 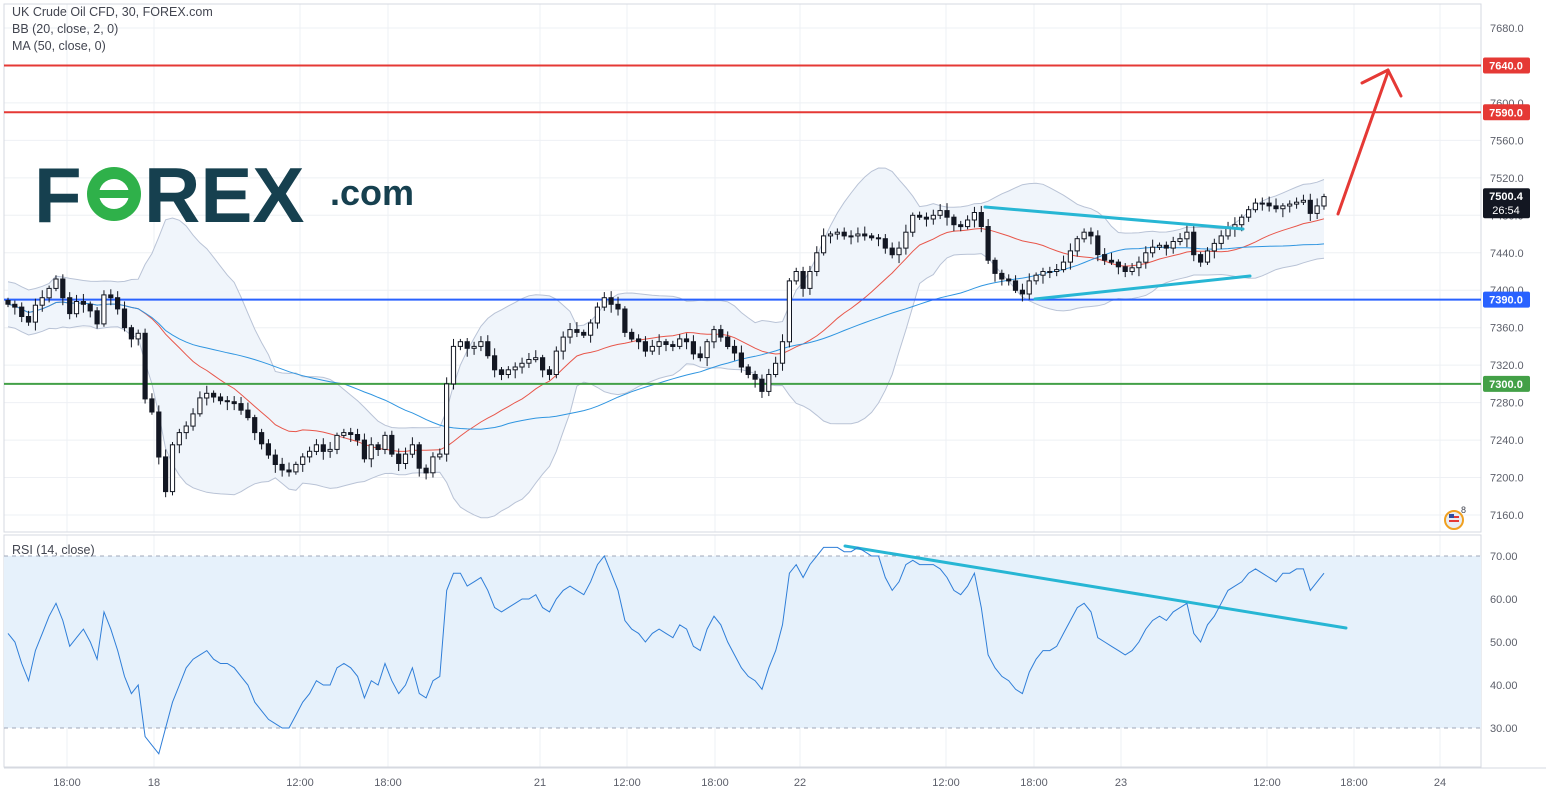 What do you see at coordinates (112, 12) in the screenshot?
I see `symbol-title: UK Crude Oil CFD, 30, FOREX.com` at bounding box center [112, 12].